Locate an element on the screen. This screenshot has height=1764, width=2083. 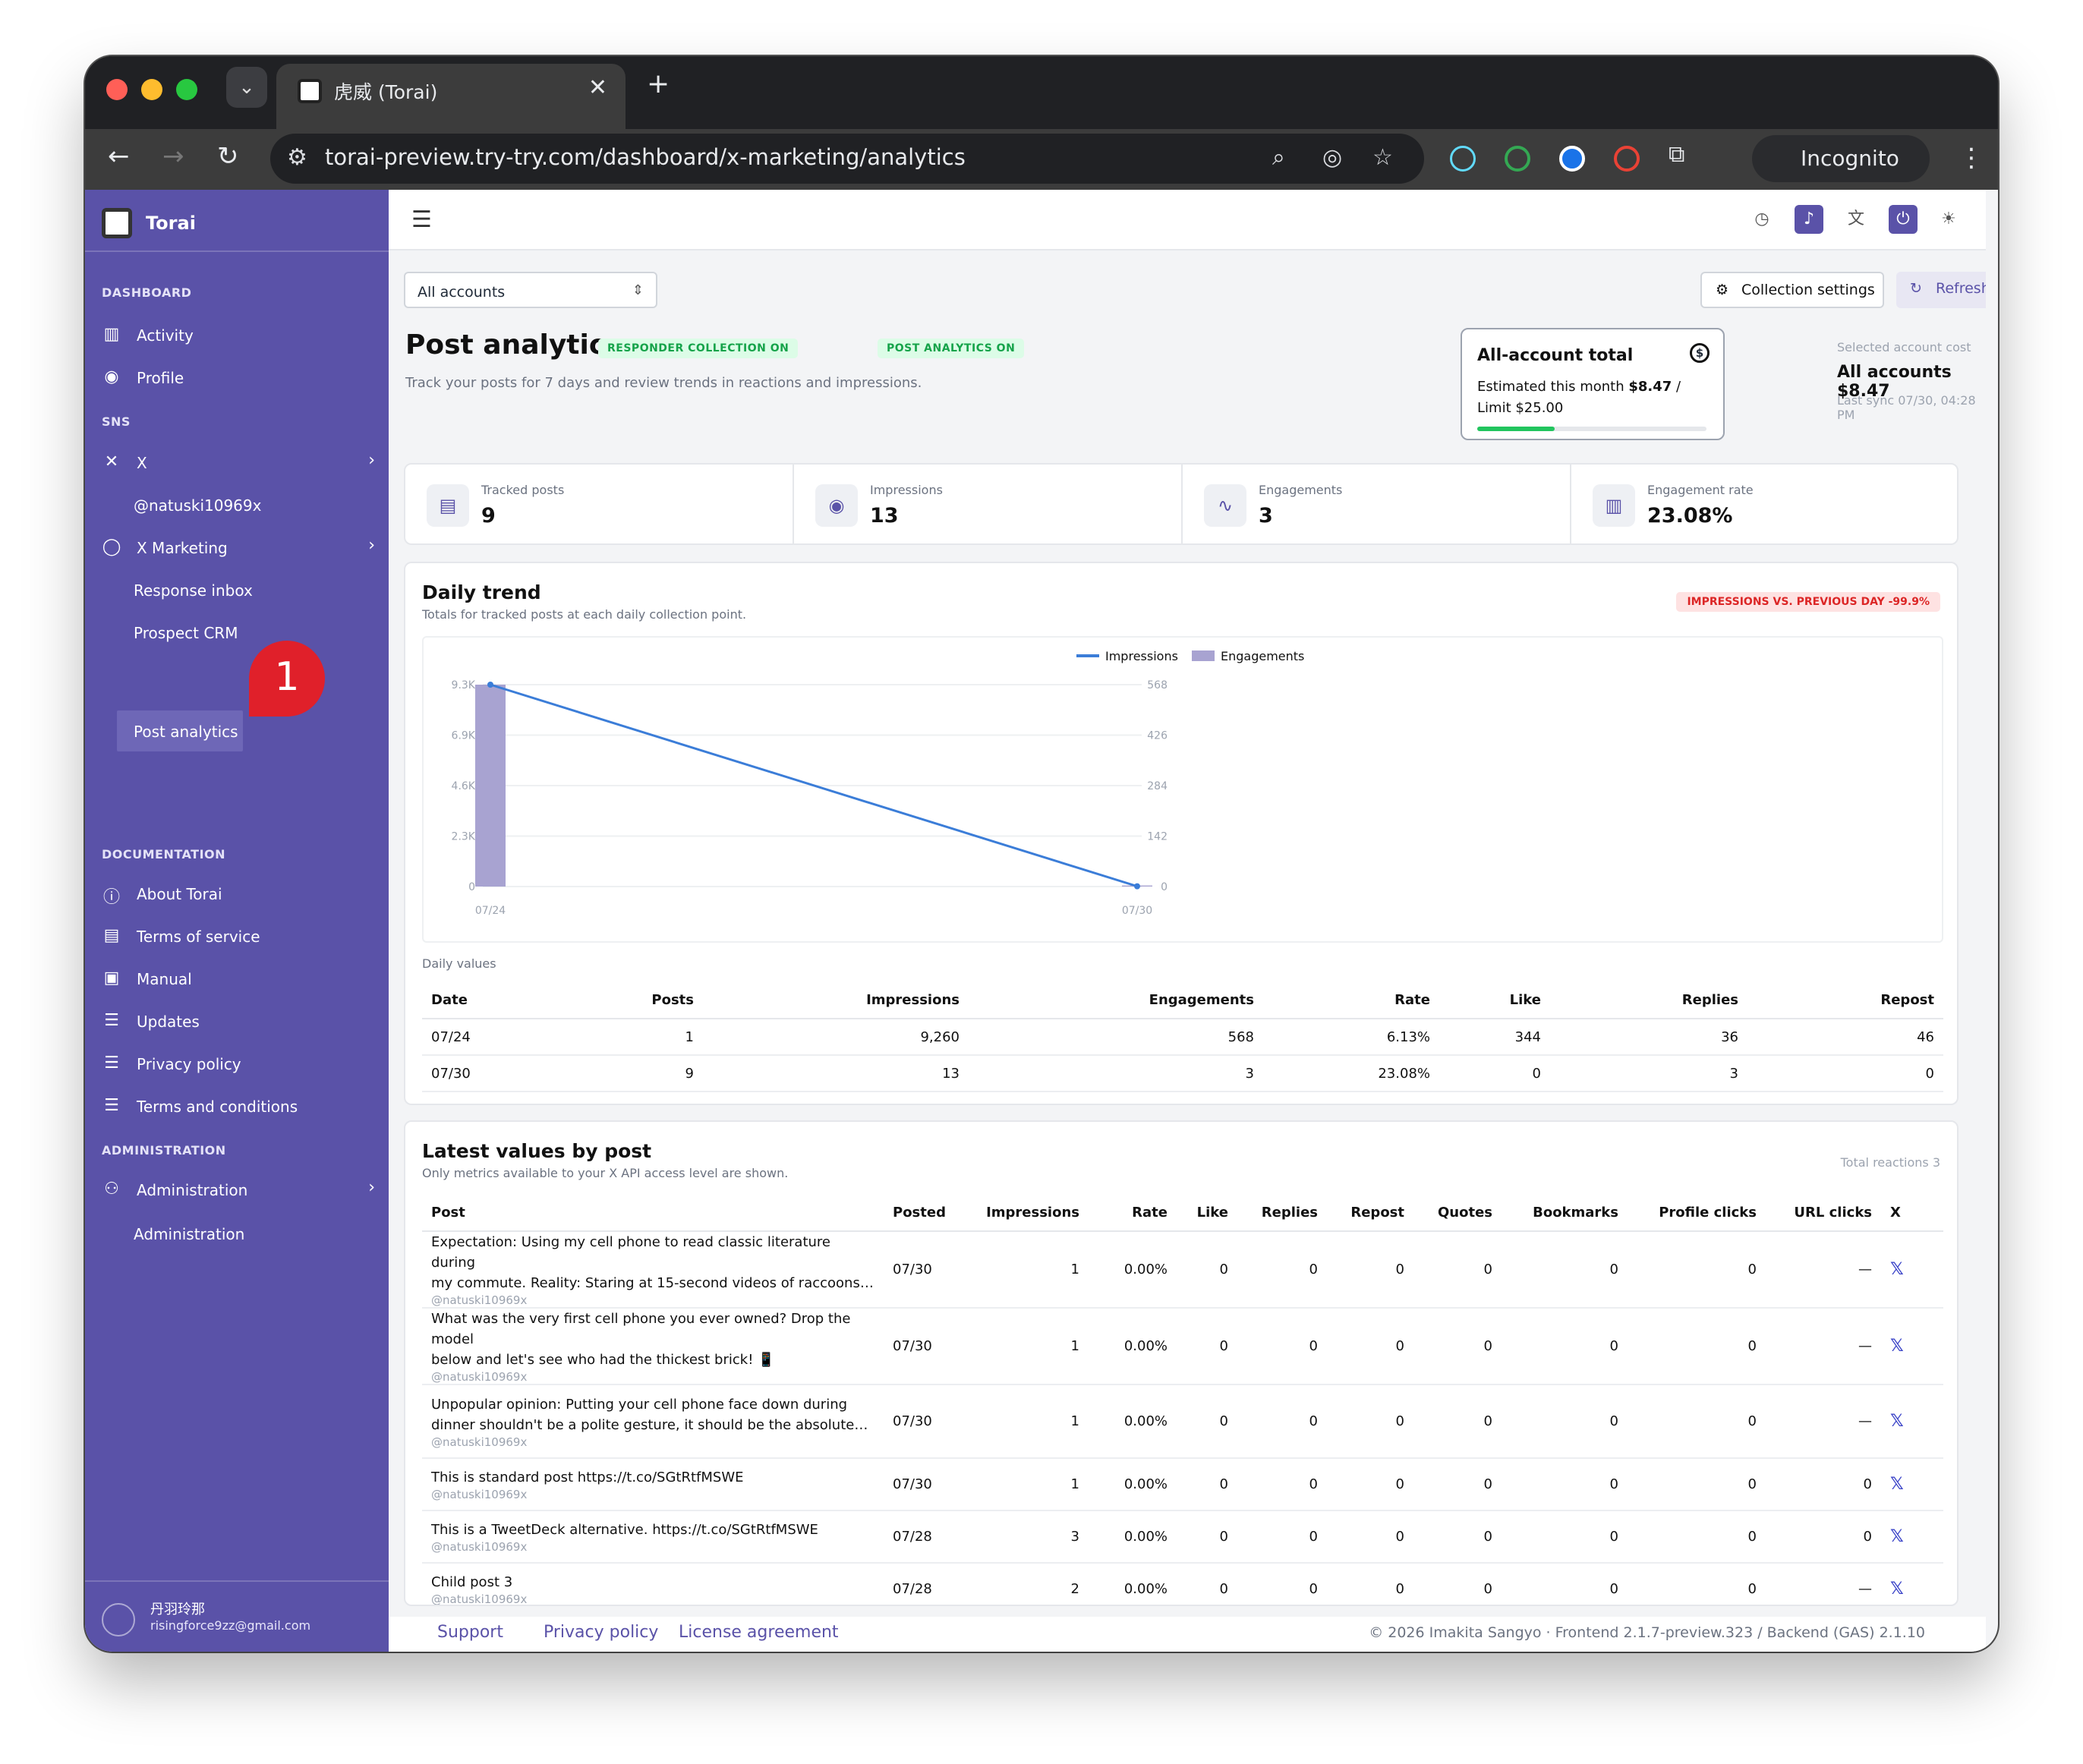
sidebar-item-x: ✕ X › is located at coordinates (238, 461).